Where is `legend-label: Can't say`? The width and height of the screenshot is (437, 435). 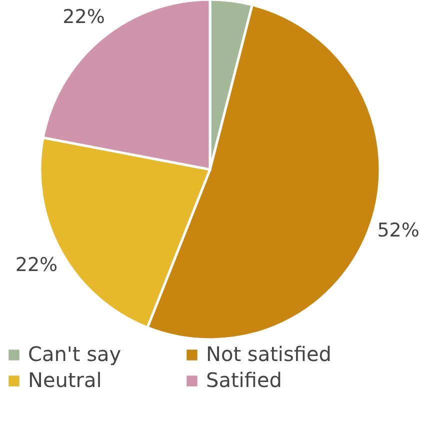
legend-label: Can't say is located at coordinates (75, 354).